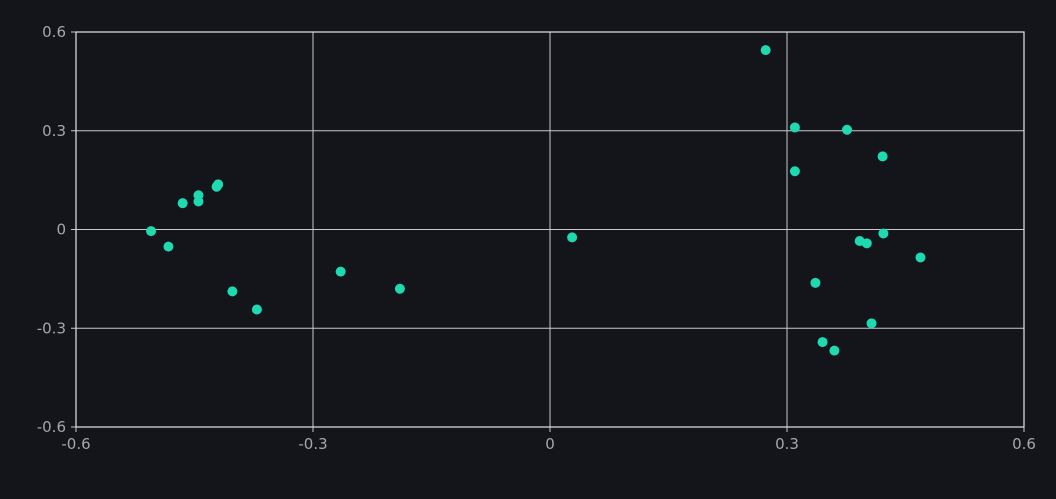 Image resolution: width=1056 pixels, height=499 pixels. I want to click on y-tick-label: -0.3, so click(51, 328).